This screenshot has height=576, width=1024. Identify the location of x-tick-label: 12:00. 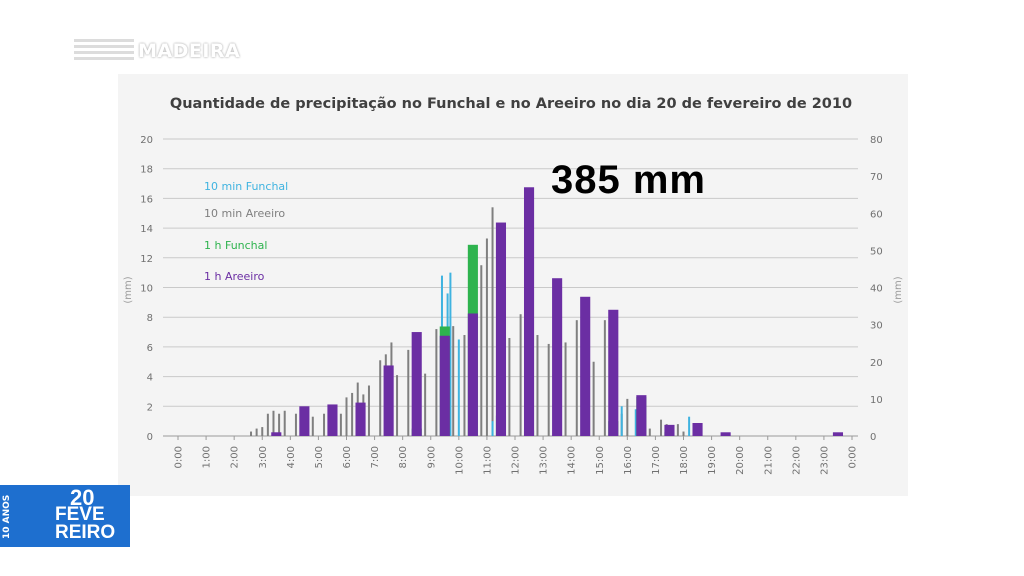
(516, 460).